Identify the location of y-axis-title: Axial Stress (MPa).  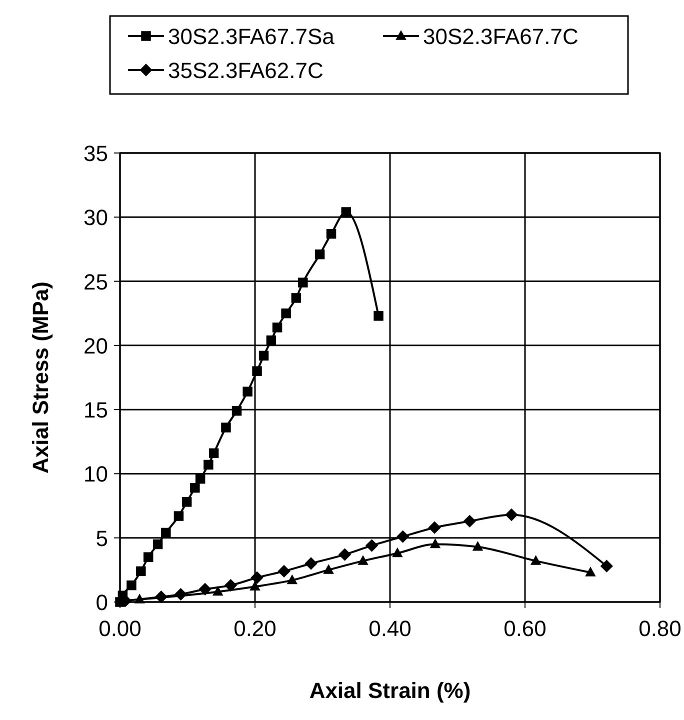
(40, 378).